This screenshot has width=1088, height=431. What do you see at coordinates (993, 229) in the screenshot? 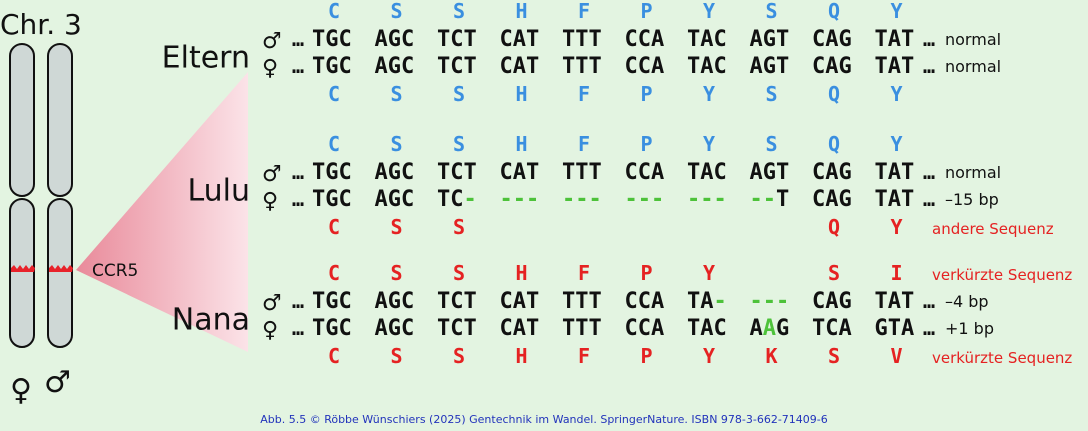
I see `sequence-note: andere Sequenz` at bounding box center [993, 229].